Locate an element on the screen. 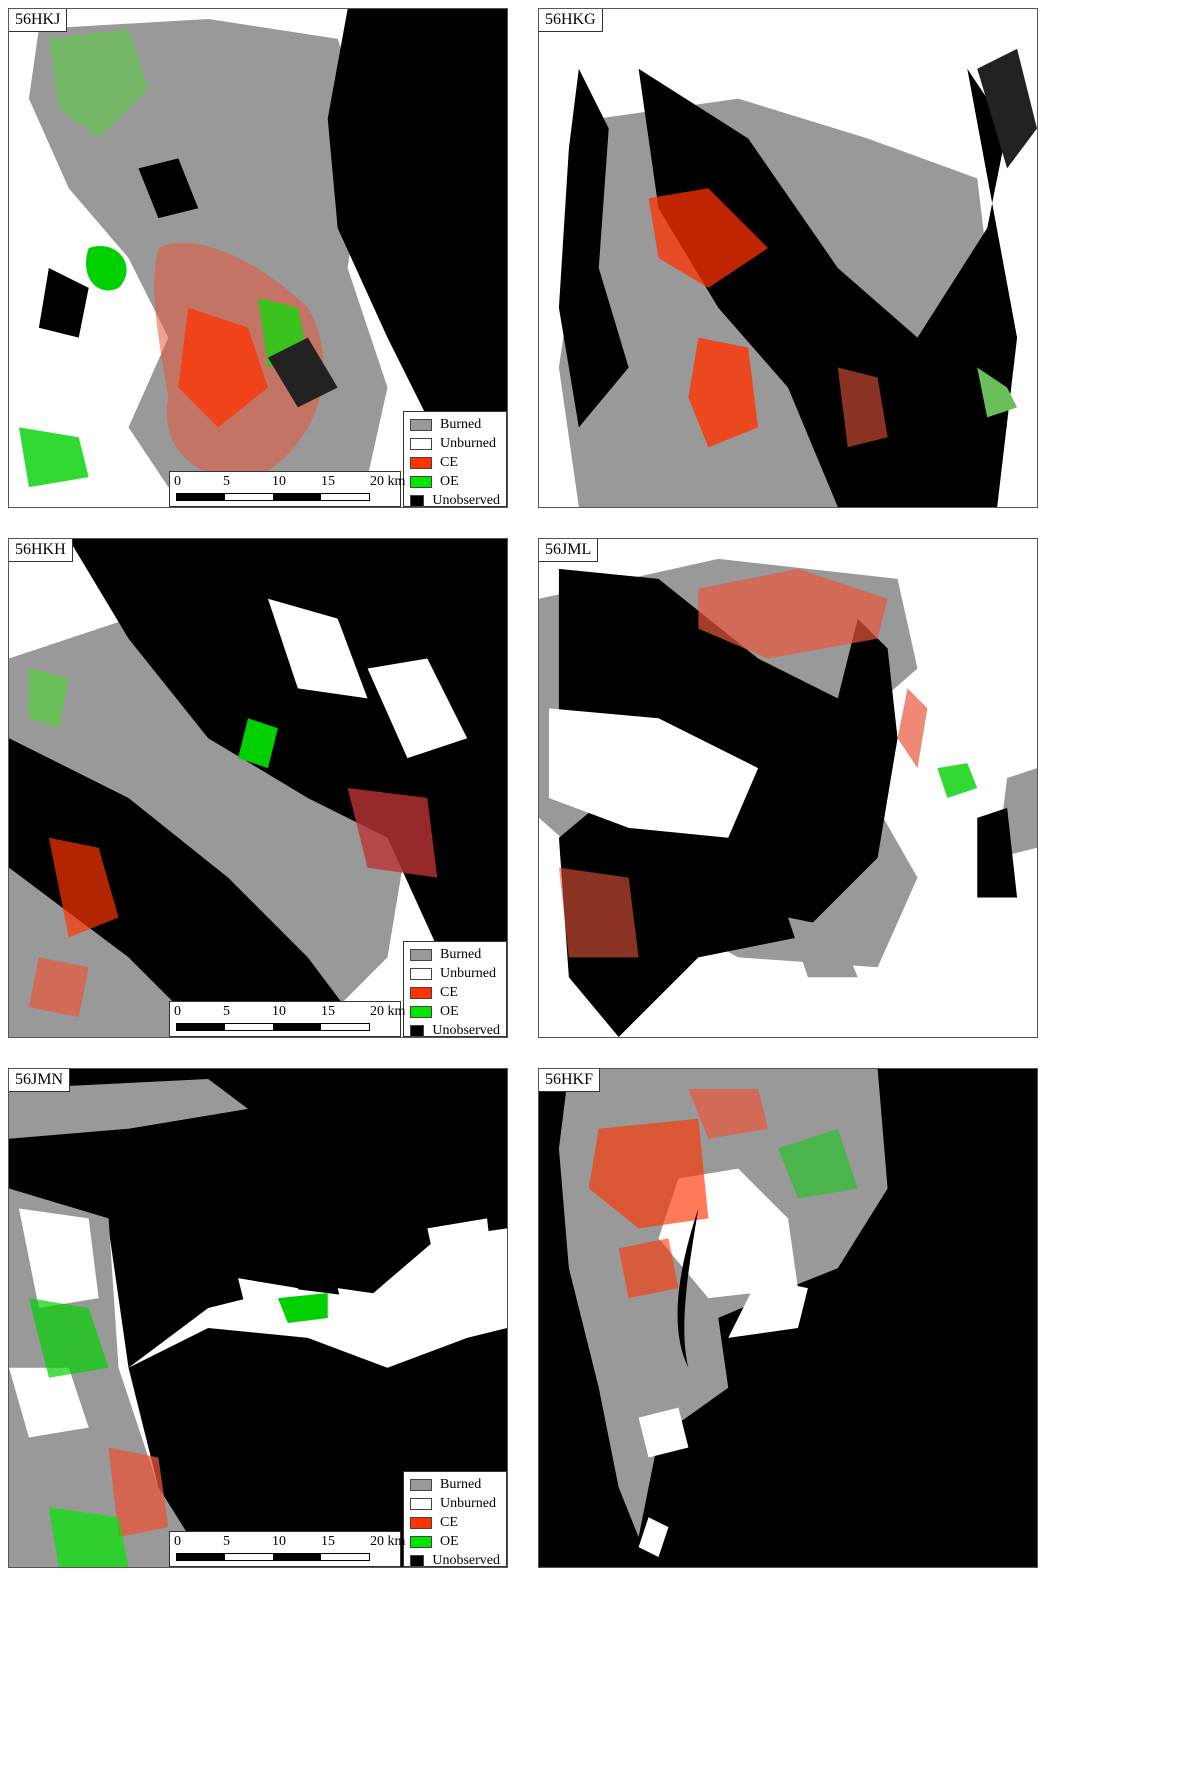 This screenshot has width=1196, height=1789. burn-map-56jmn is located at coordinates (258, 1318).